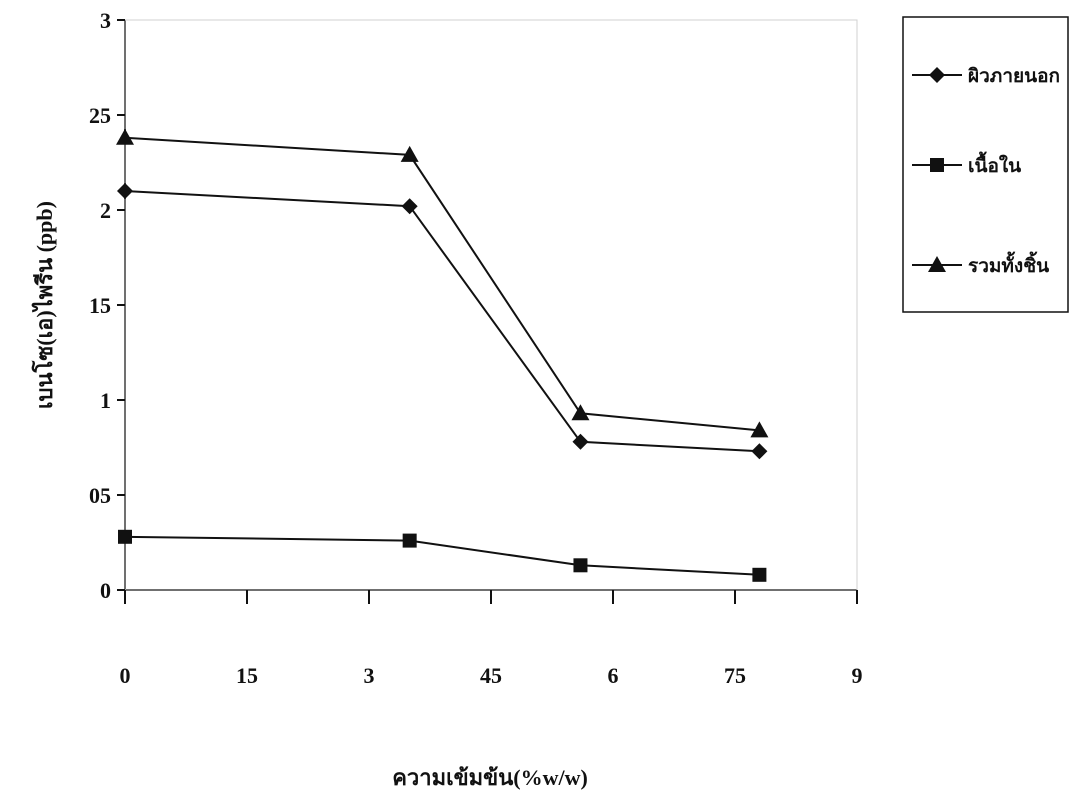  Describe the element at coordinates (100, 115) in the screenshot. I see `y-tick-label: 25` at that location.